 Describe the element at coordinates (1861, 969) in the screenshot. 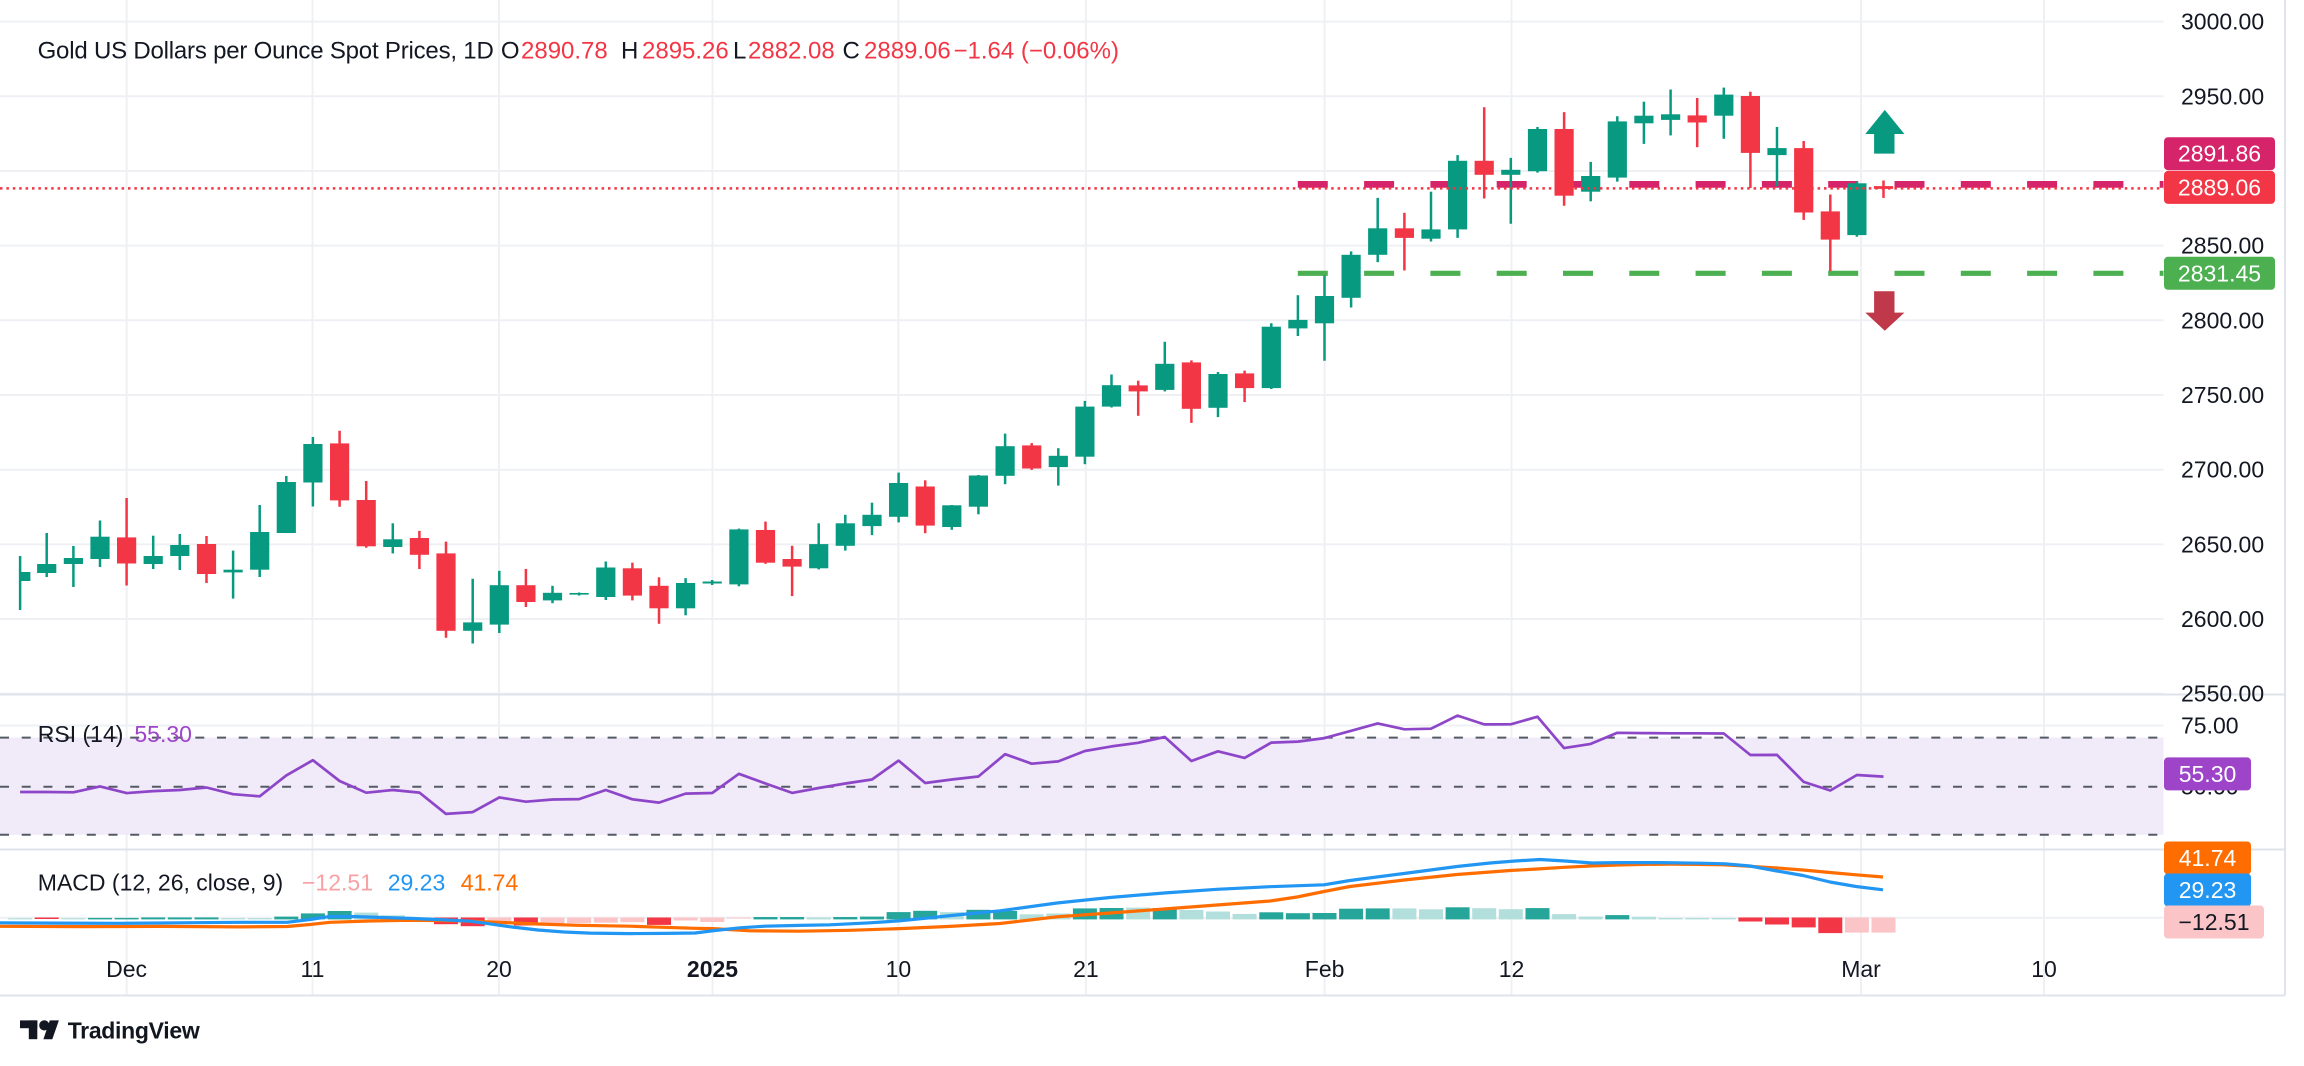

I see `svg-text: Mar` at that location.